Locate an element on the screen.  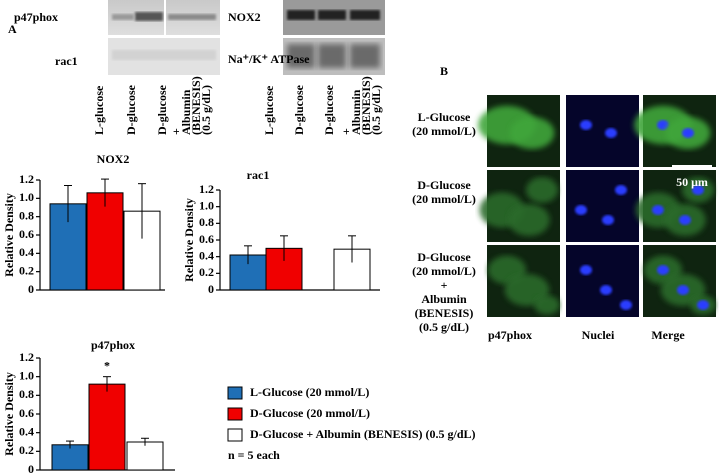
blot-row-label: rac1 is located at coordinates (66, 61).